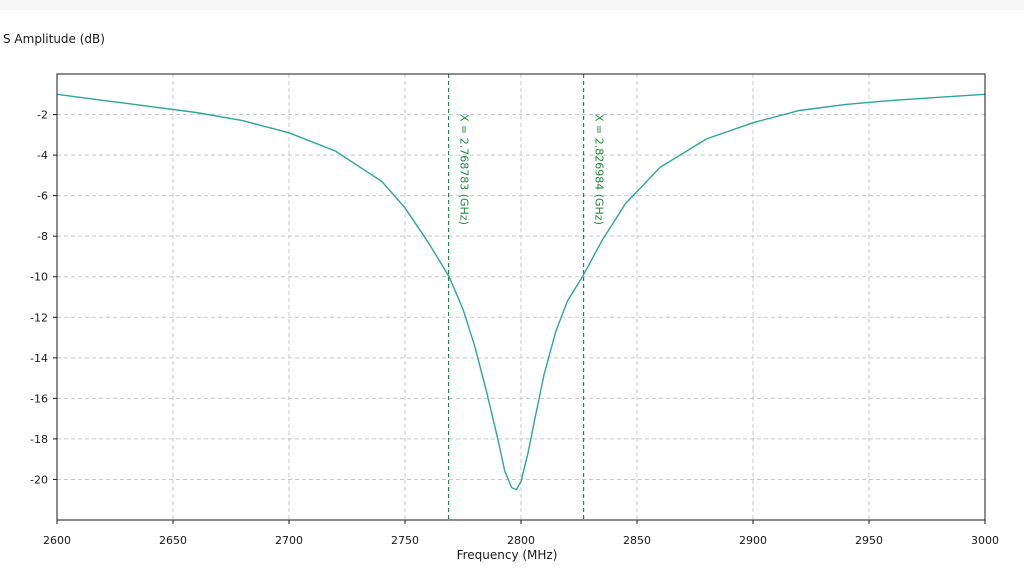 The image size is (1024, 575). What do you see at coordinates (39, 277) in the screenshot?
I see `y-tick-label: -10` at bounding box center [39, 277].